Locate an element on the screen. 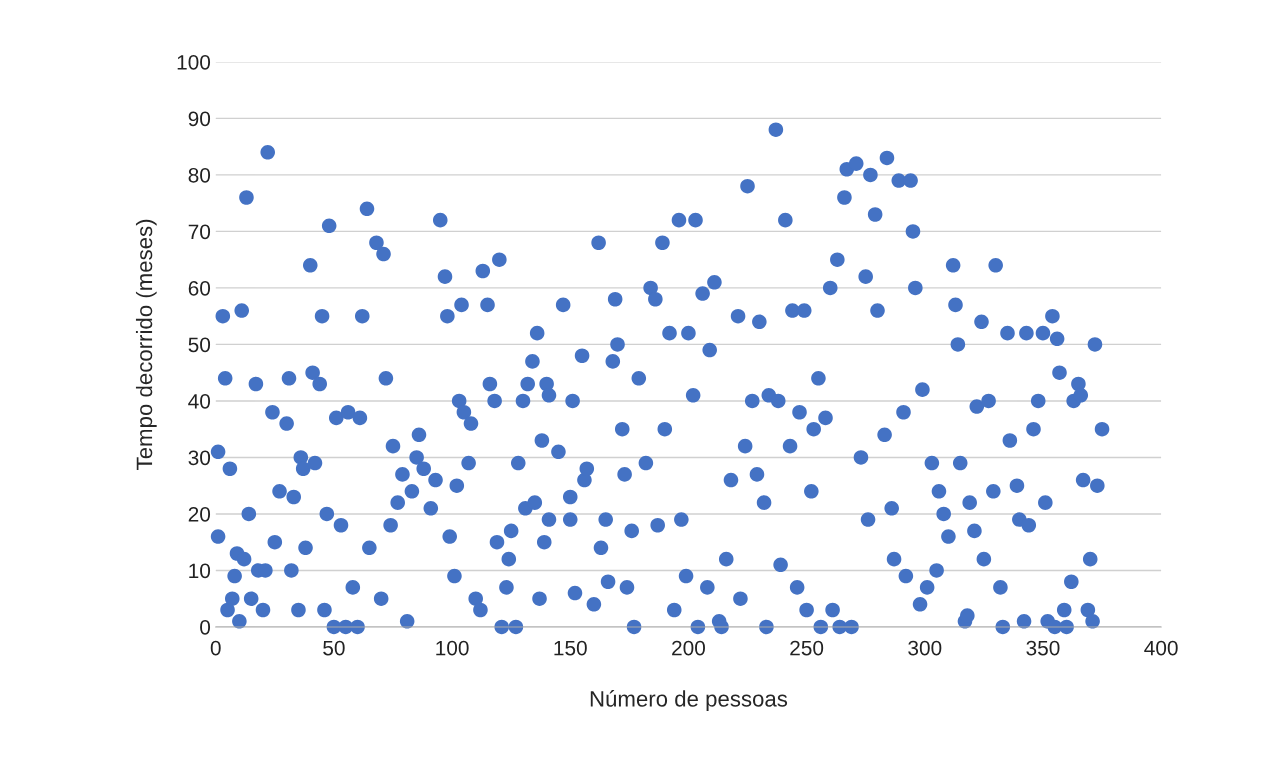 The image size is (1269, 774). y-tick-label: 50 is located at coordinates (199, 345).